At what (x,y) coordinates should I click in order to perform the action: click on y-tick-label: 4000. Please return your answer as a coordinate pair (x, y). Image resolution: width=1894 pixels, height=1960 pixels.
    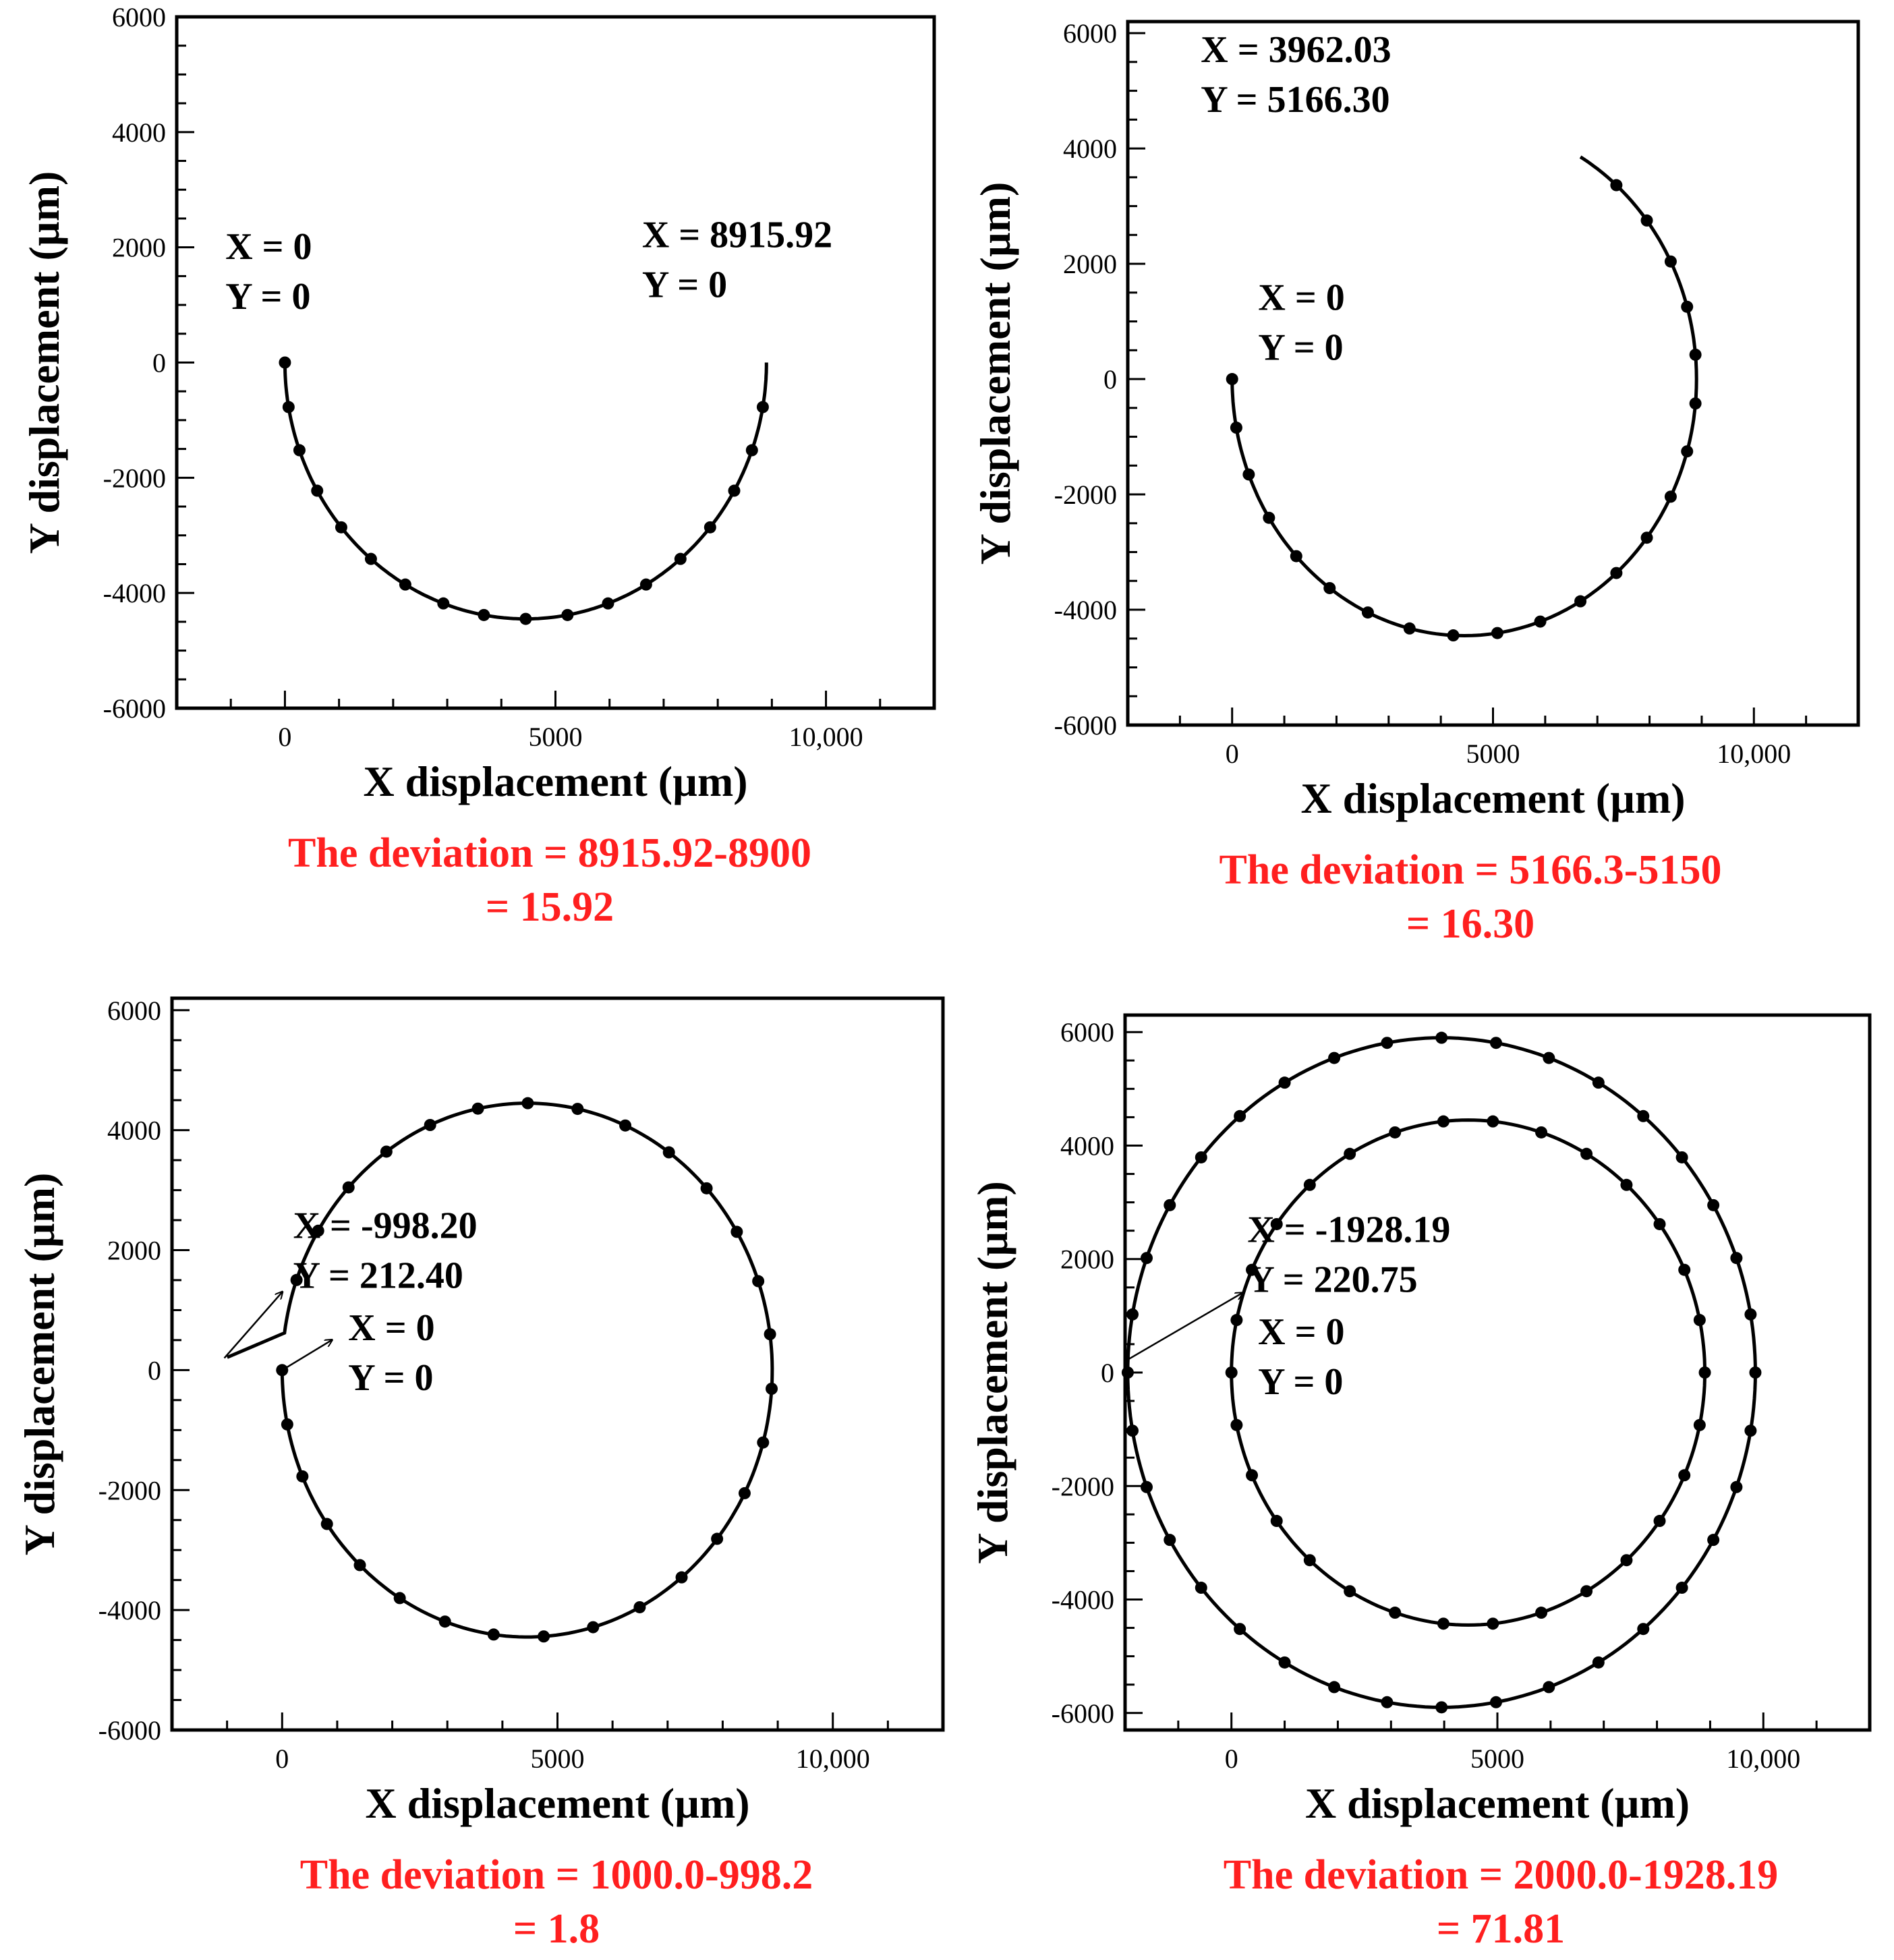
    Looking at the image, I should click on (1090, 149).